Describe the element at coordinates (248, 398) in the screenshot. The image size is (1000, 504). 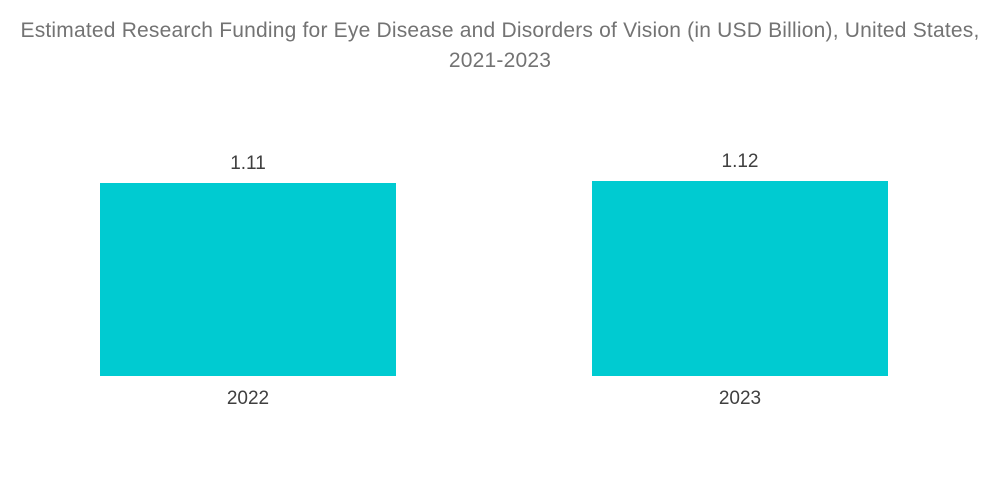
I see `category-label-2022: 2022` at that location.